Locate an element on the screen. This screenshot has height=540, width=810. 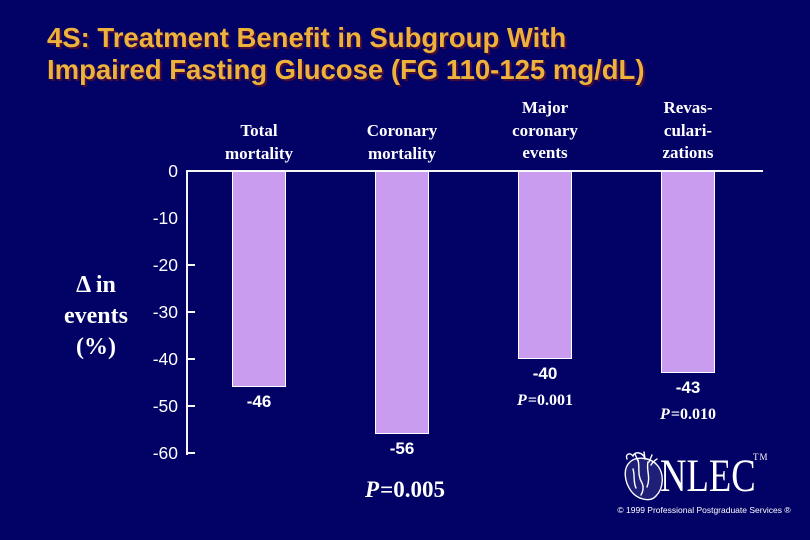
bar-value-label-revascularizations: -43 is located at coordinates (688, 387).